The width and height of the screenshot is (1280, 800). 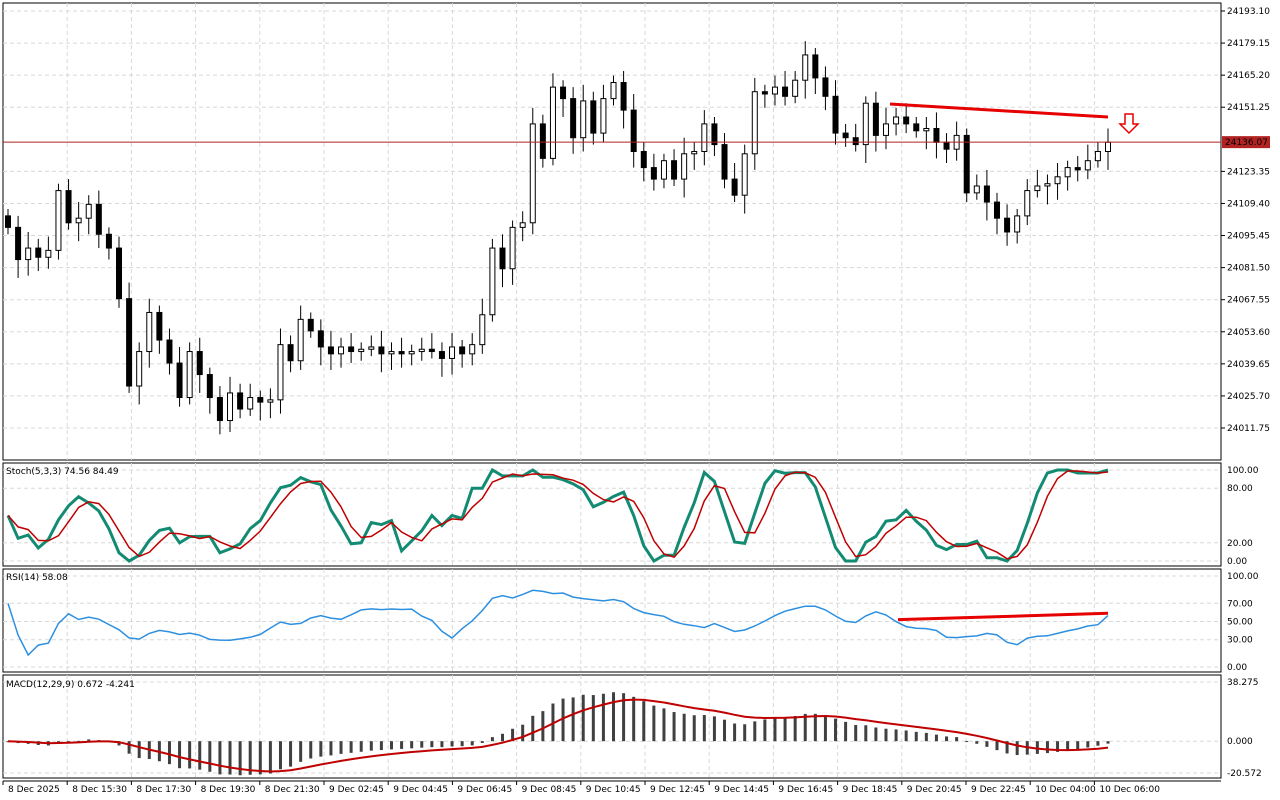 I want to click on current-price-badge, so click(x=1246, y=142).